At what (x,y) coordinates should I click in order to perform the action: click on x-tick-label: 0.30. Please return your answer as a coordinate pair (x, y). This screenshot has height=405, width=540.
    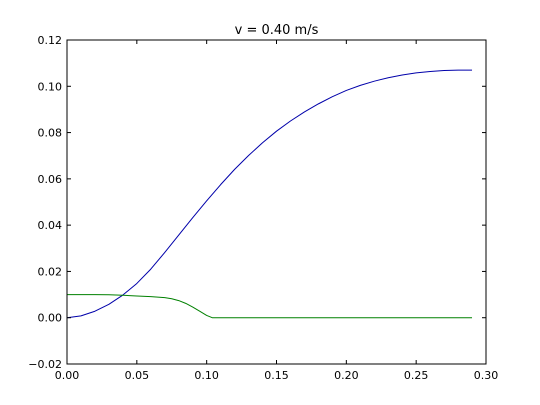
    Looking at the image, I should click on (486, 375).